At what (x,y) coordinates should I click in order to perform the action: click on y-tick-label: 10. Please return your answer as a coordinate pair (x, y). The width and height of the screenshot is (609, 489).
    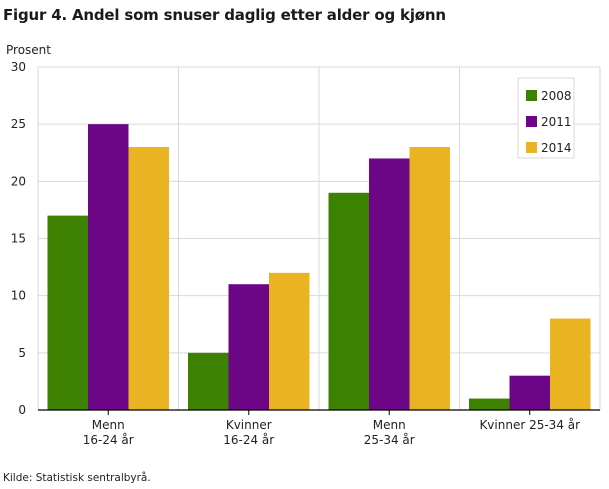
    Looking at the image, I should click on (18, 296).